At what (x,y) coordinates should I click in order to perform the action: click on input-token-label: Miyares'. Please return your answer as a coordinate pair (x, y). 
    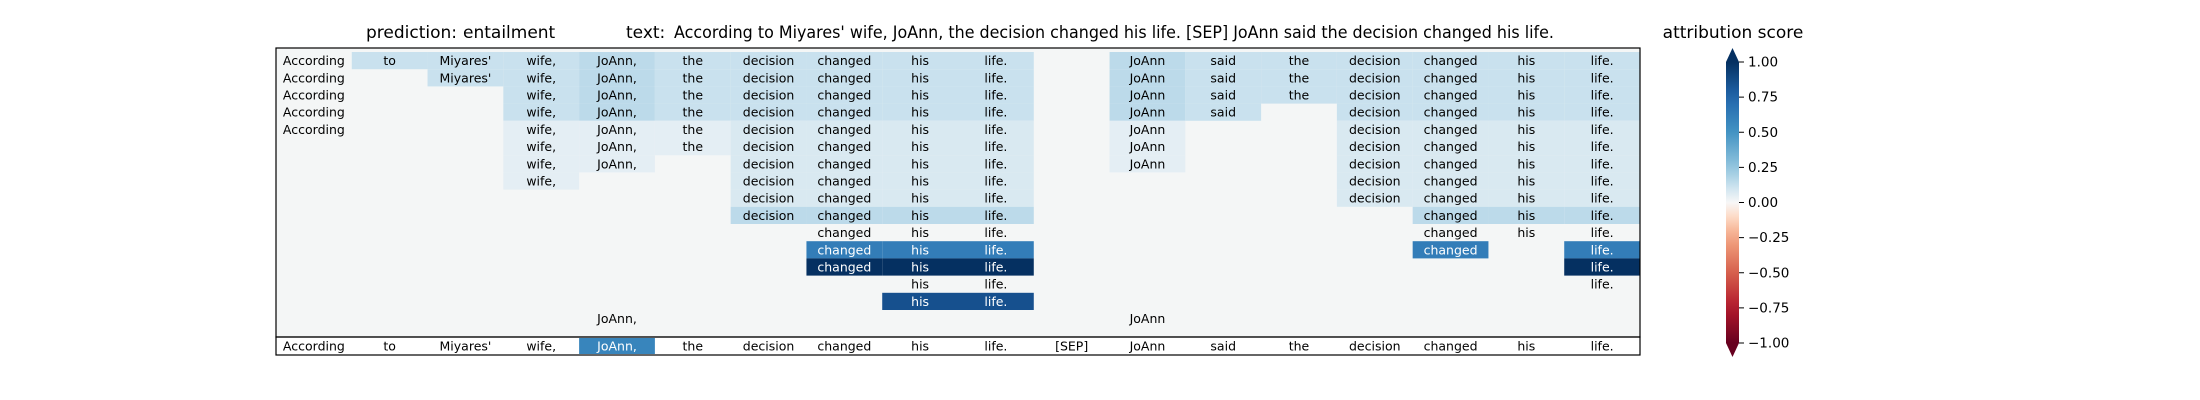
    Looking at the image, I should click on (466, 346).